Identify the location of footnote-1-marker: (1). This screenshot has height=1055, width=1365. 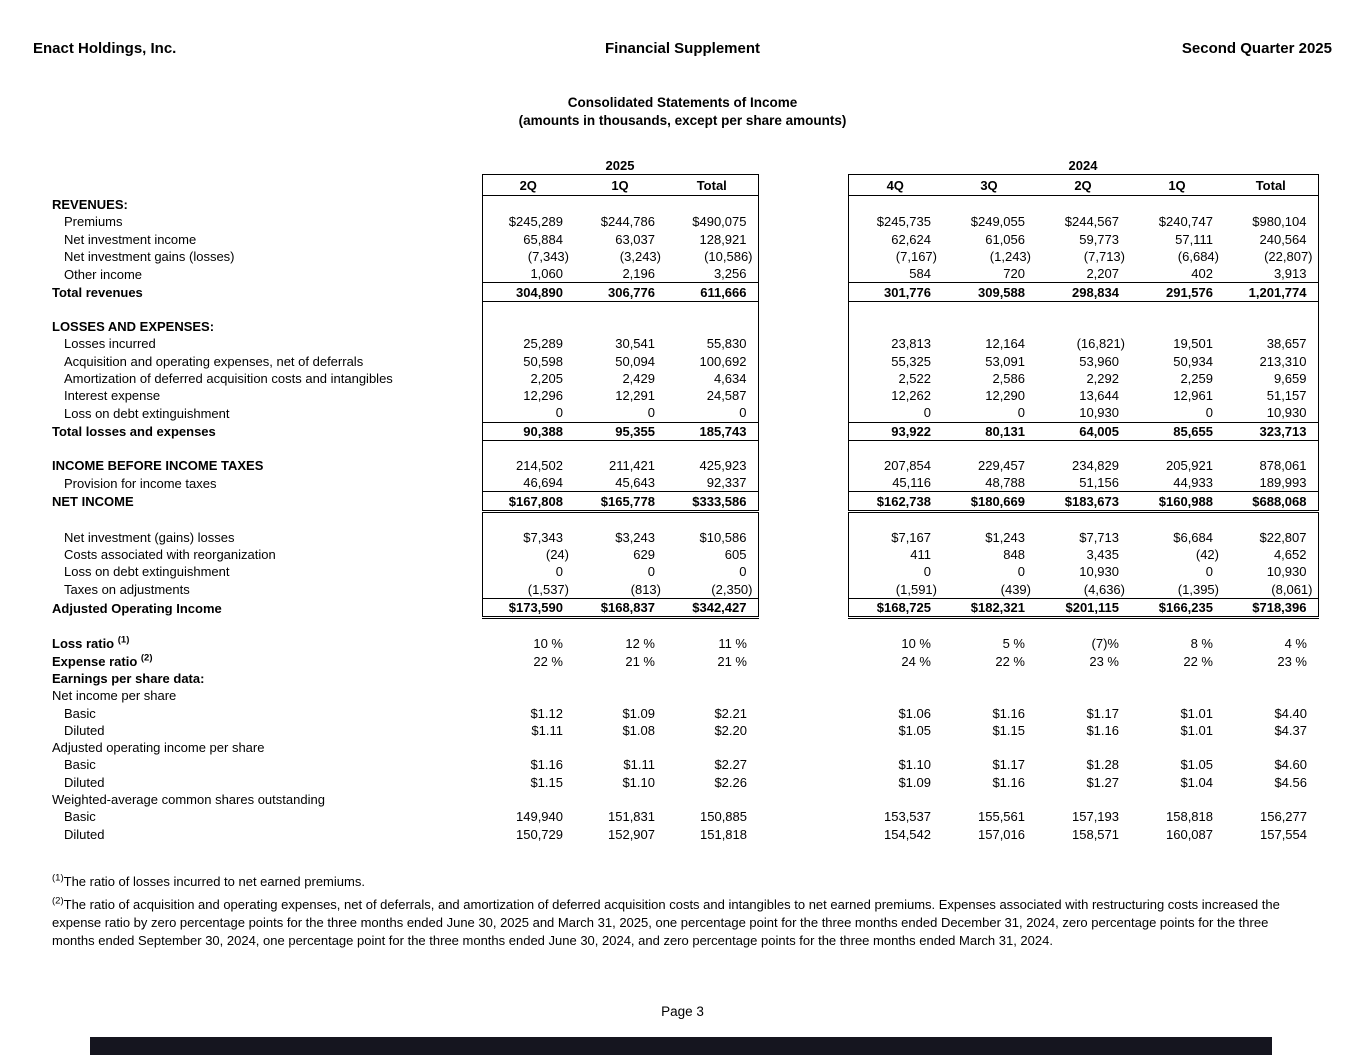
(58, 878).